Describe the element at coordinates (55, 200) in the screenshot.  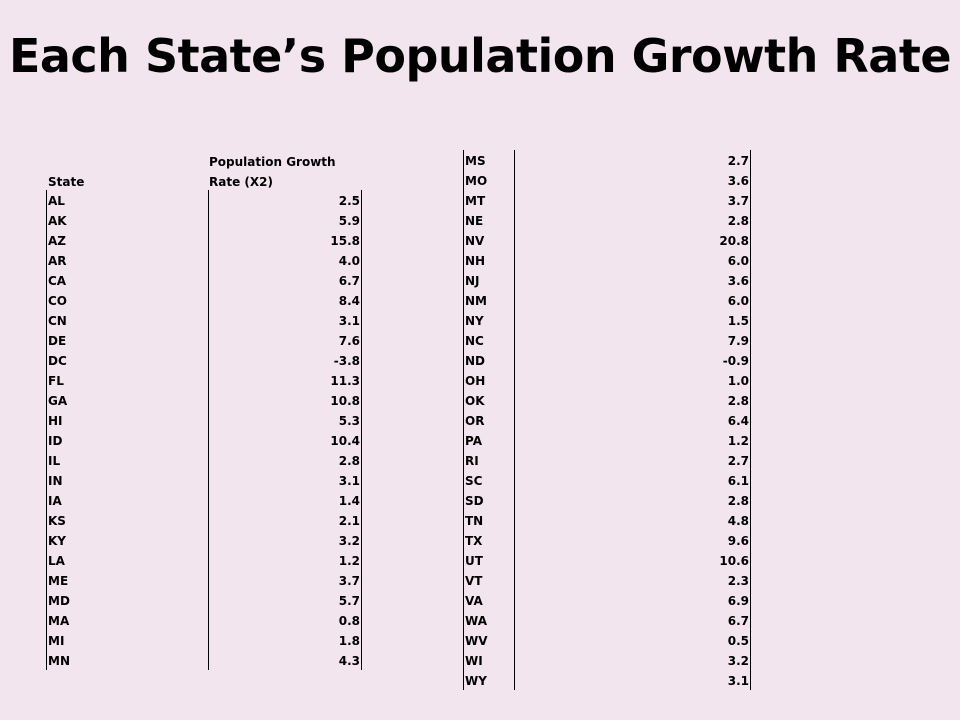
I see `state-code-cell: AL` at that location.